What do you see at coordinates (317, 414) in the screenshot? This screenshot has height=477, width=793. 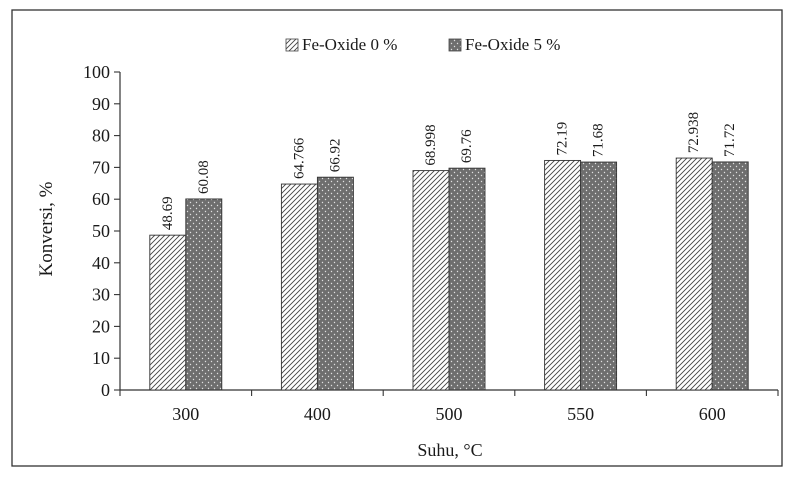 I see `x-tick-label: 400` at bounding box center [317, 414].